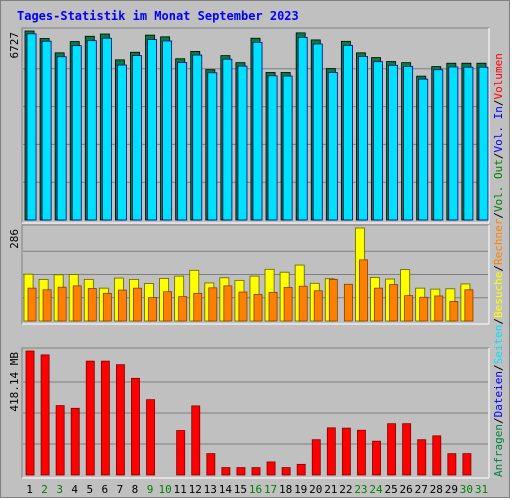 This screenshot has width=512, height=500. Describe the element at coordinates (498, 450) in the screenshot. I see `legend-entry: Anfragen` at that location.